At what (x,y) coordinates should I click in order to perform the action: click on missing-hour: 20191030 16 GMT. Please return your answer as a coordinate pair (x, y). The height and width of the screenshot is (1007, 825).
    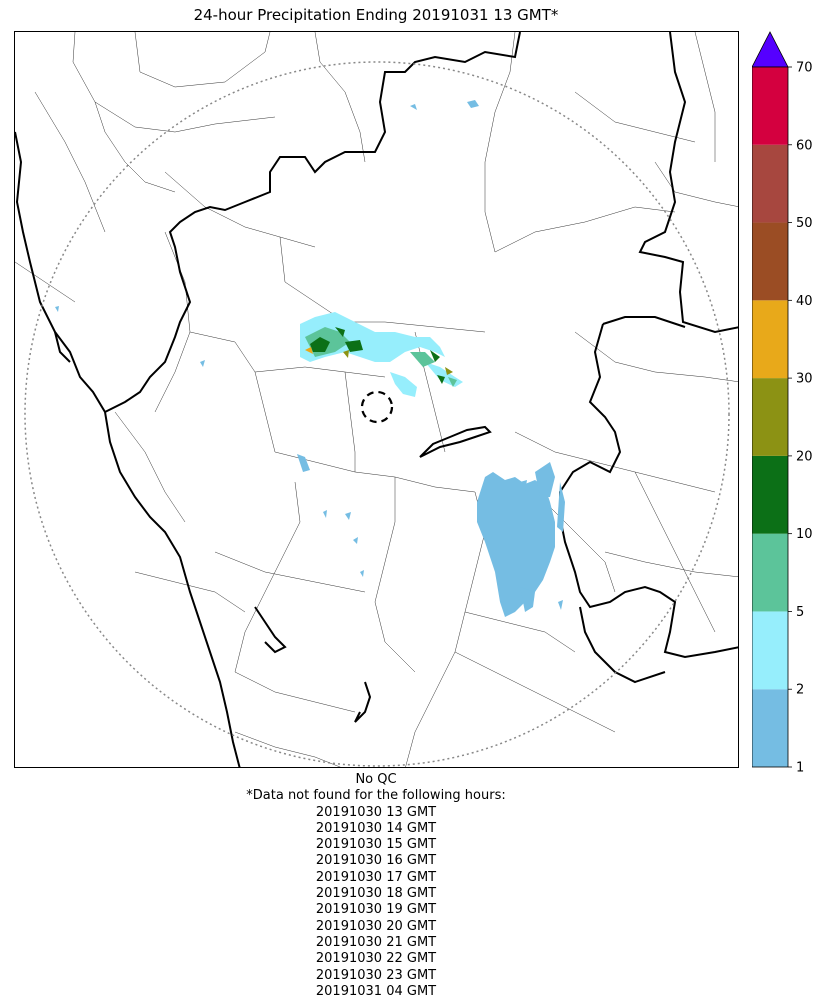
    Looking at the image, I should click on (376, 861).